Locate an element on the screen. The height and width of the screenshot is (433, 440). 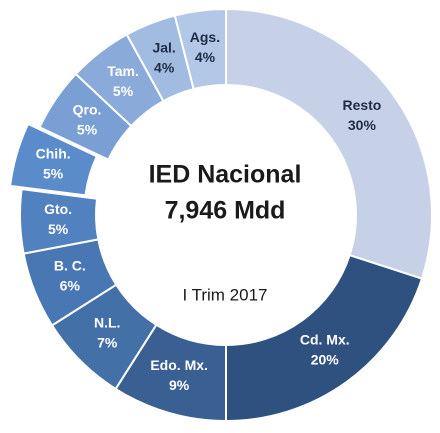
segment-value-label: 6% is located at coordinates (70, 286).